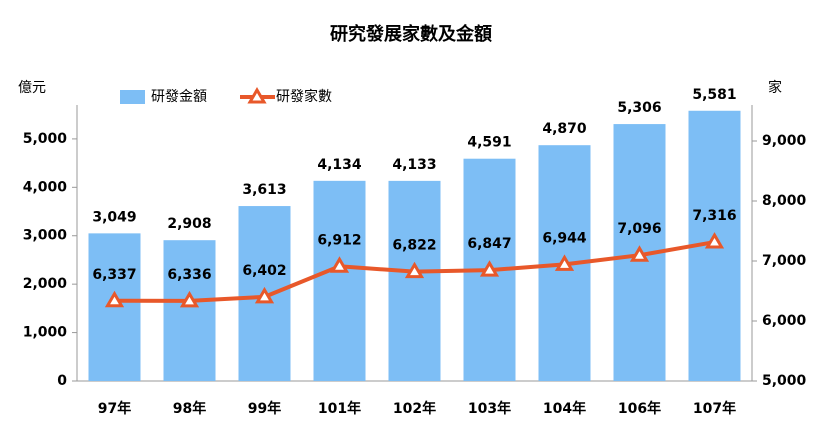 Image resolution: width=822 pixels, height=433 pixels. I want to click on line-value-label: 6,944, so click(564, 238).